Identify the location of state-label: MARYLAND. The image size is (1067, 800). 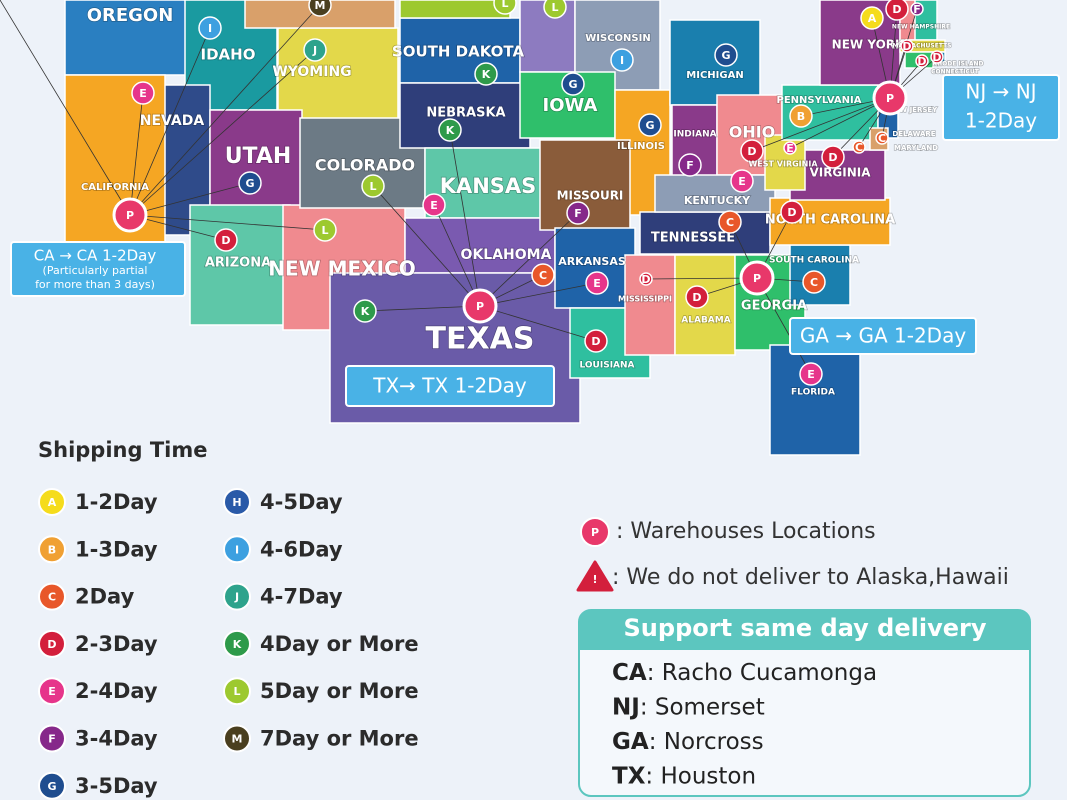
(916, 148).